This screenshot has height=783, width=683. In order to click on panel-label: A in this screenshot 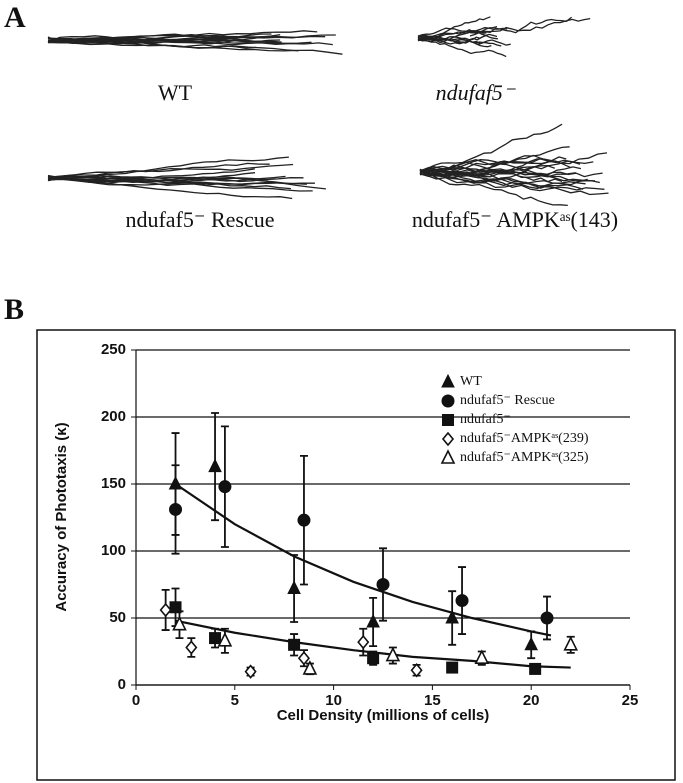, I will do `click(15, 17)`.